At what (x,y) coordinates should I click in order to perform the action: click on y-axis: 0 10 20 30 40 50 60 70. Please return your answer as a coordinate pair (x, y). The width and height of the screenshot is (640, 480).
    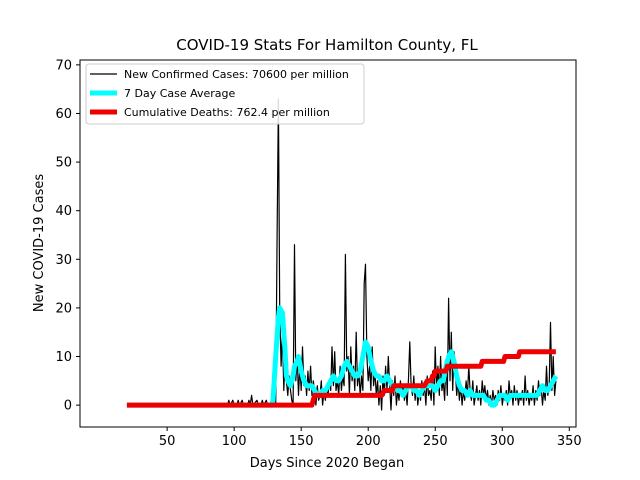
    Looking at the image, I should click on (67, 236).